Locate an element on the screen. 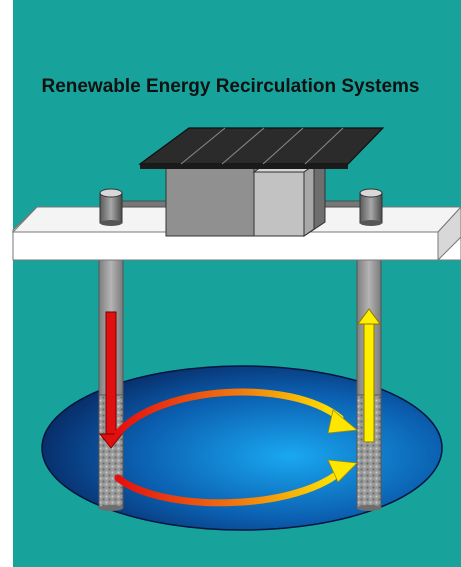 The image size is (461, 567). production-well-icon is located at coordinates (369, 384).